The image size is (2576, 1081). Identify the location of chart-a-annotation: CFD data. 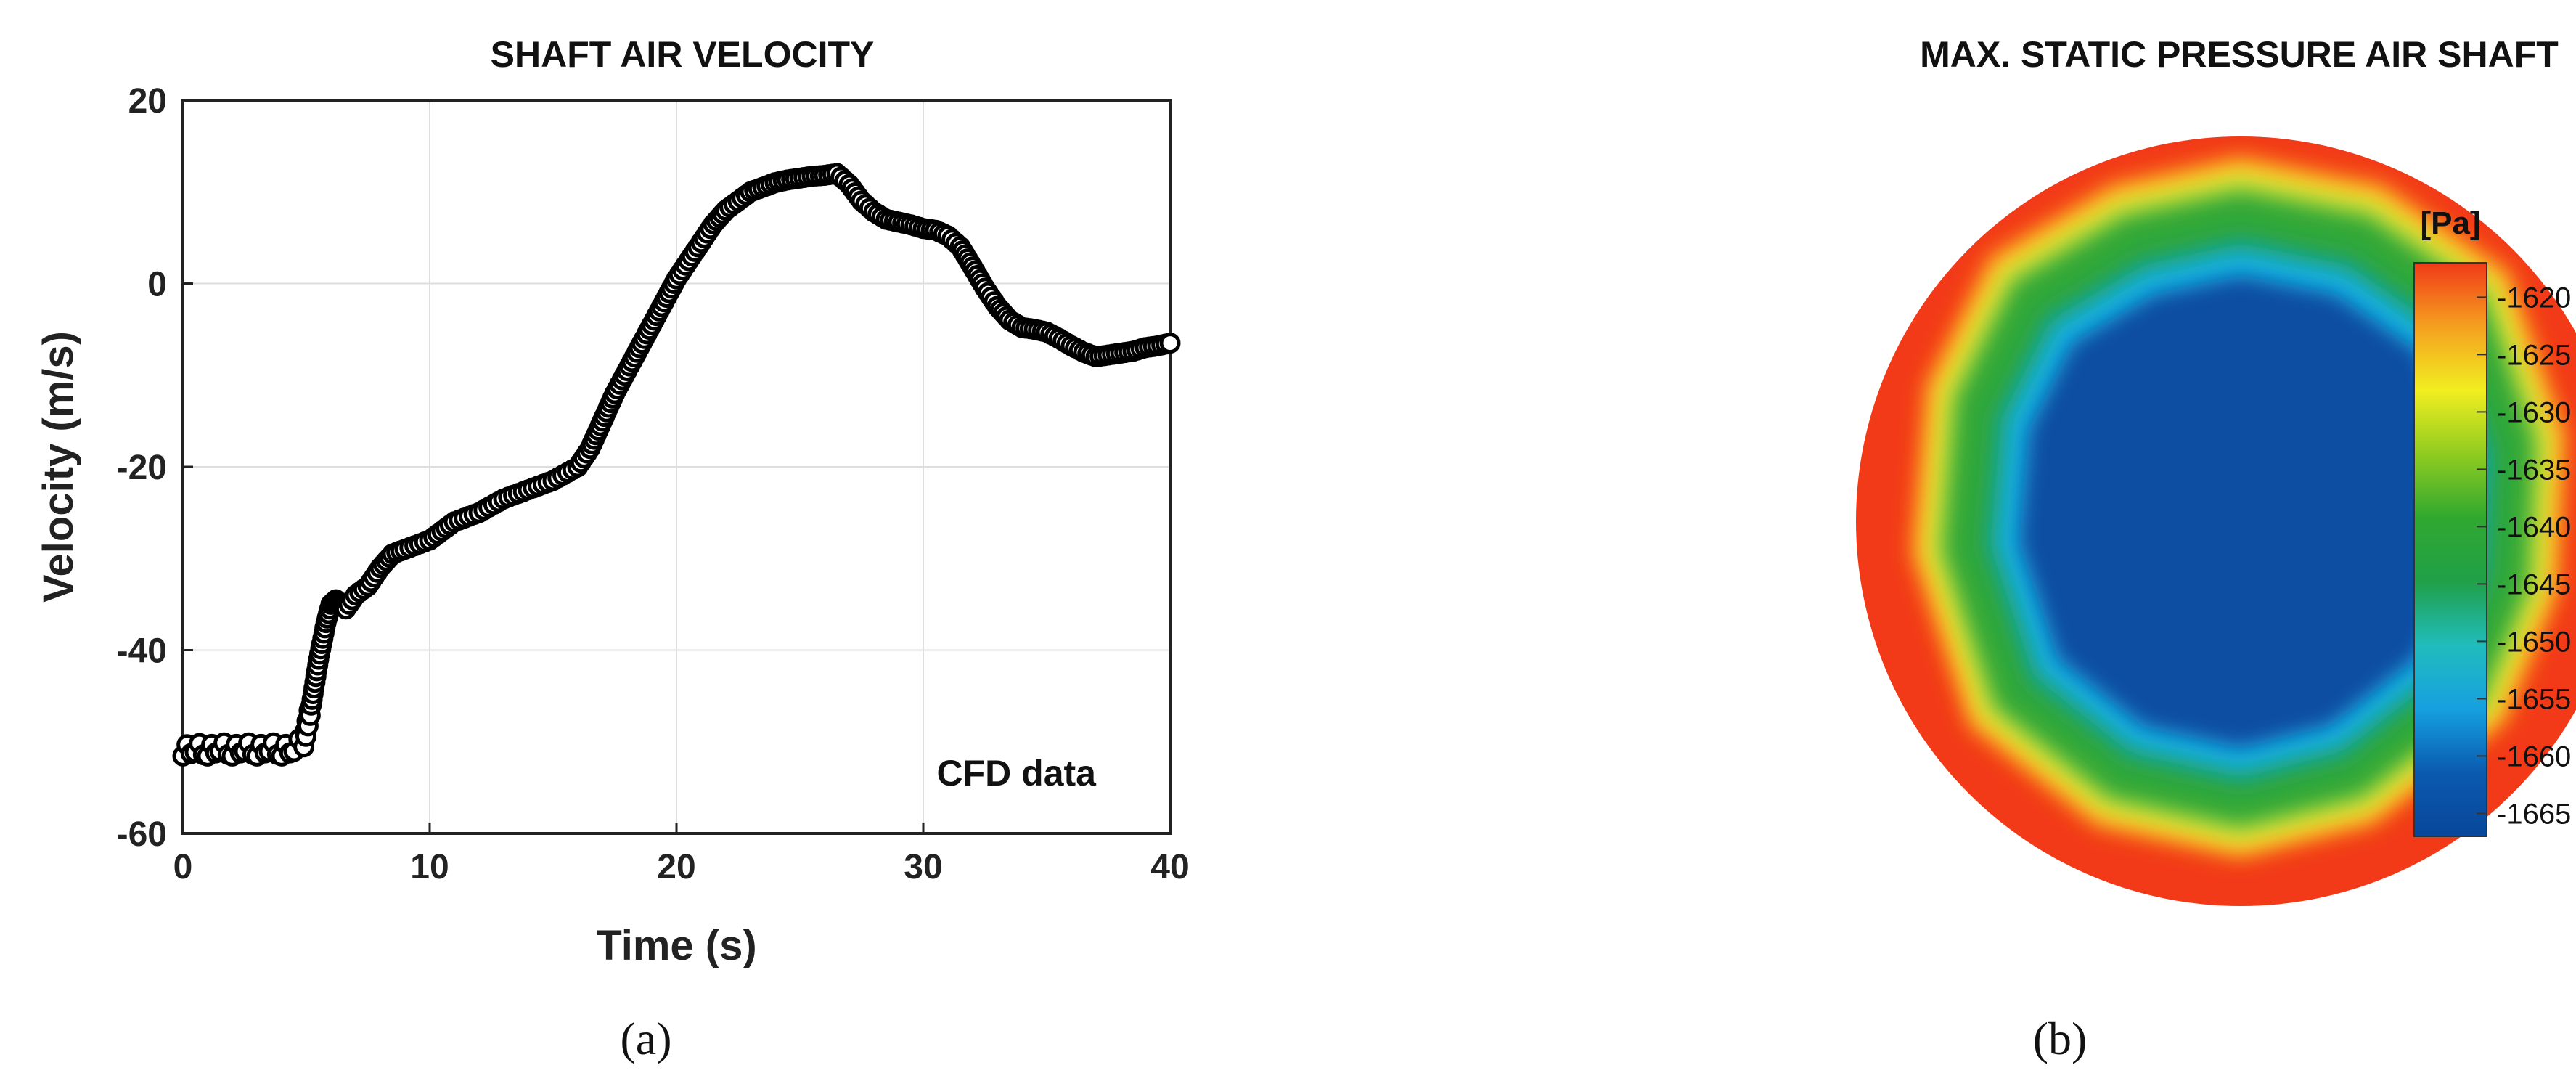
(1017, 773).